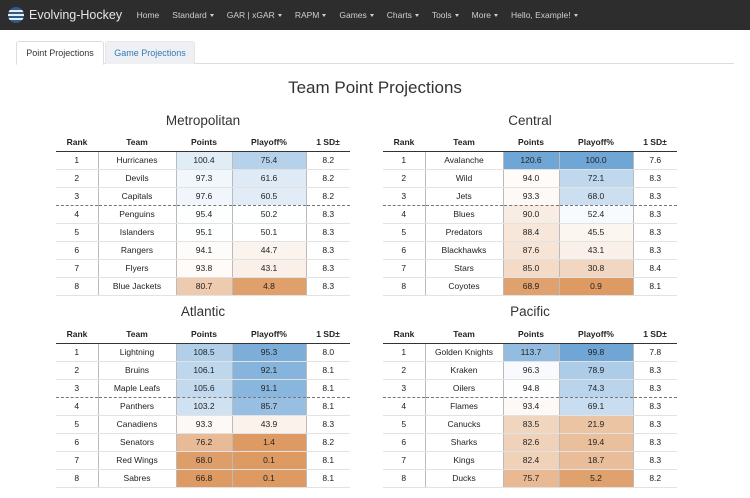 This screenshot has height=498, width=750. What do you see at coordinates (327, 196) in the screenshot?
I see `sd-cell: 8.2` at bounding box center [327, 196].